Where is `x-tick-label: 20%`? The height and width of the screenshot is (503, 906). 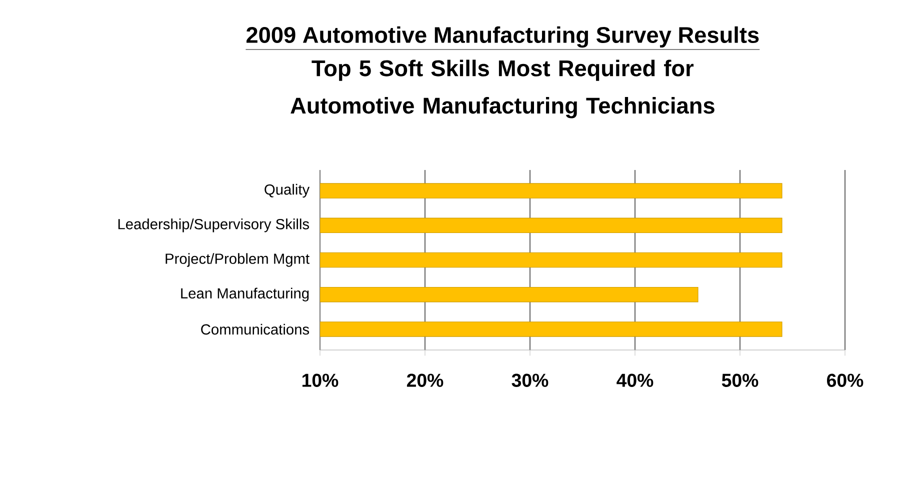 x-tick-label: 20% is located at coordinates (425, 380).